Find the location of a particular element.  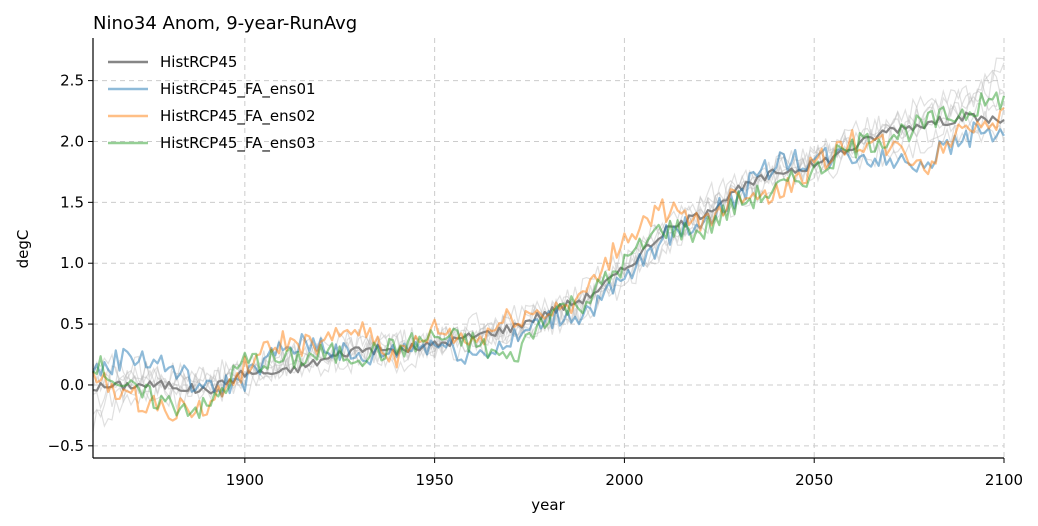

x-tick-label: 2050 is located at coordinates (814, 480).